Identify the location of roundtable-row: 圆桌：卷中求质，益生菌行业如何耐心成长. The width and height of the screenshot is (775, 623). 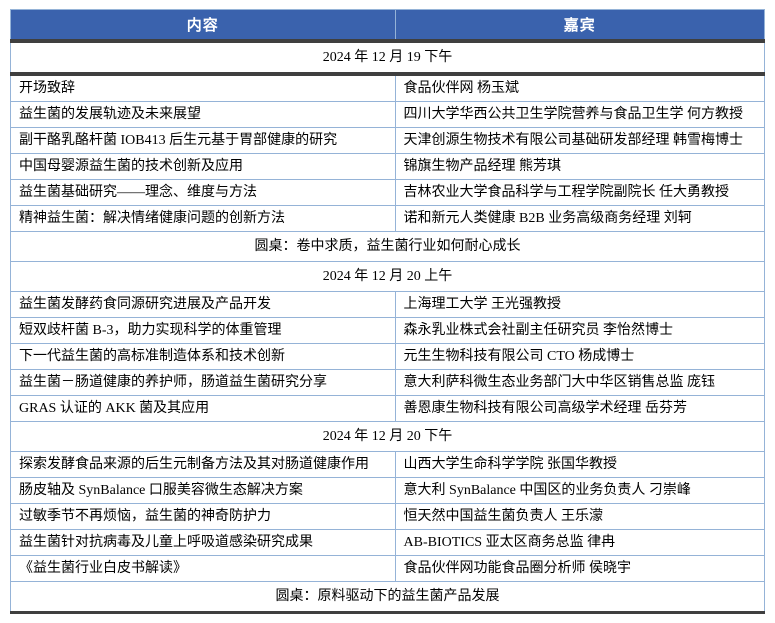
(387, 246).